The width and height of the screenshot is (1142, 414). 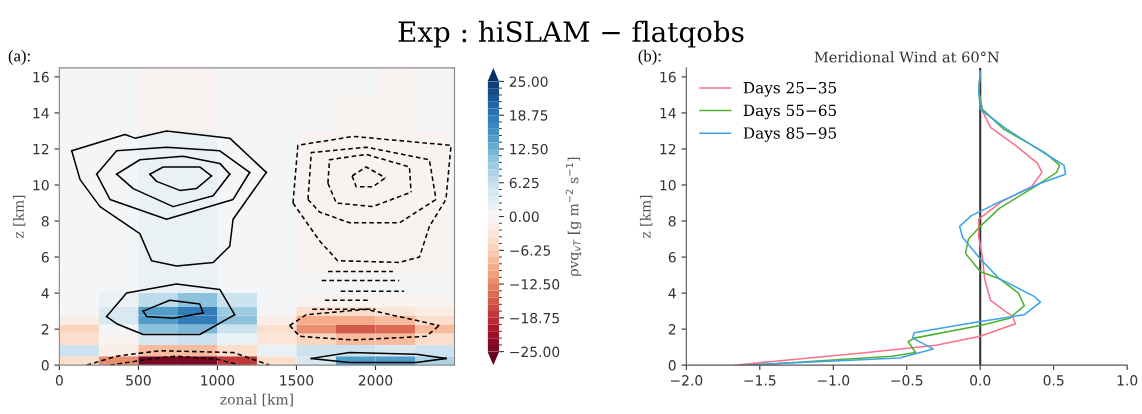 I want to click on color-bar-label: −18.75, so click(x=534, y=318).